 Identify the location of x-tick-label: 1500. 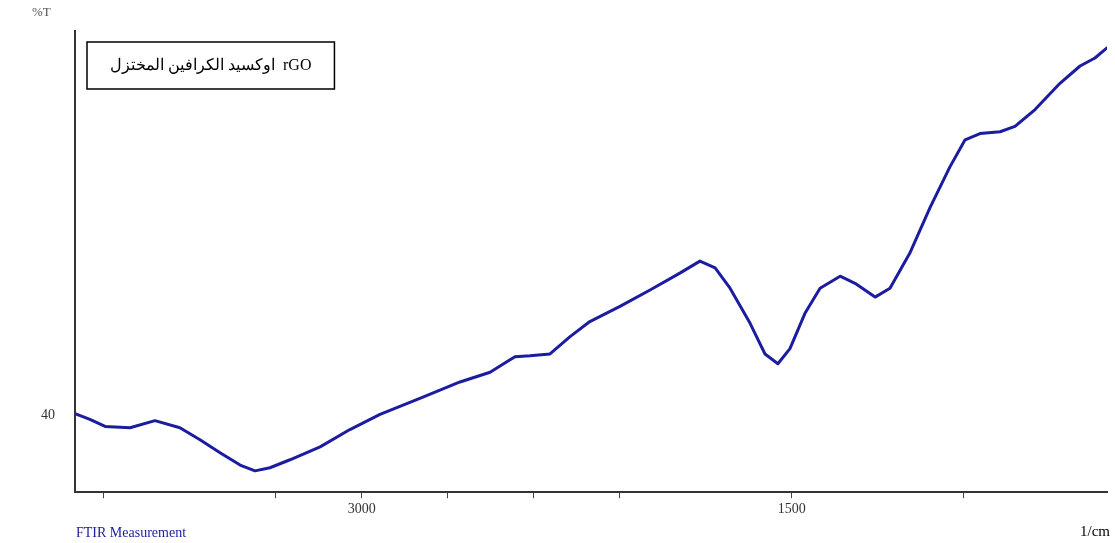
(791, 509).